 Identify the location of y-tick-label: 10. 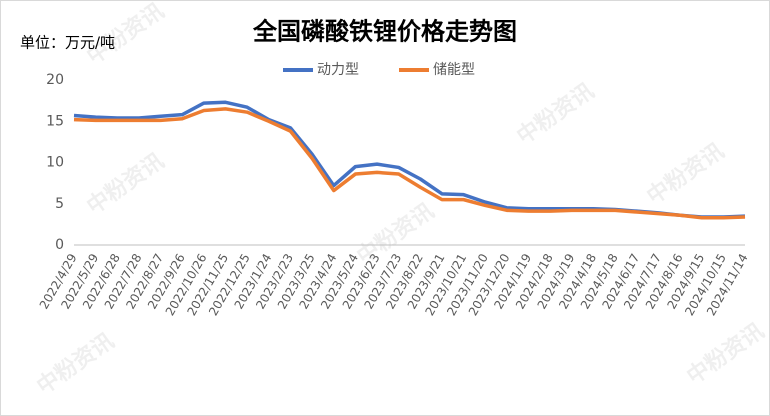
(55, 163).